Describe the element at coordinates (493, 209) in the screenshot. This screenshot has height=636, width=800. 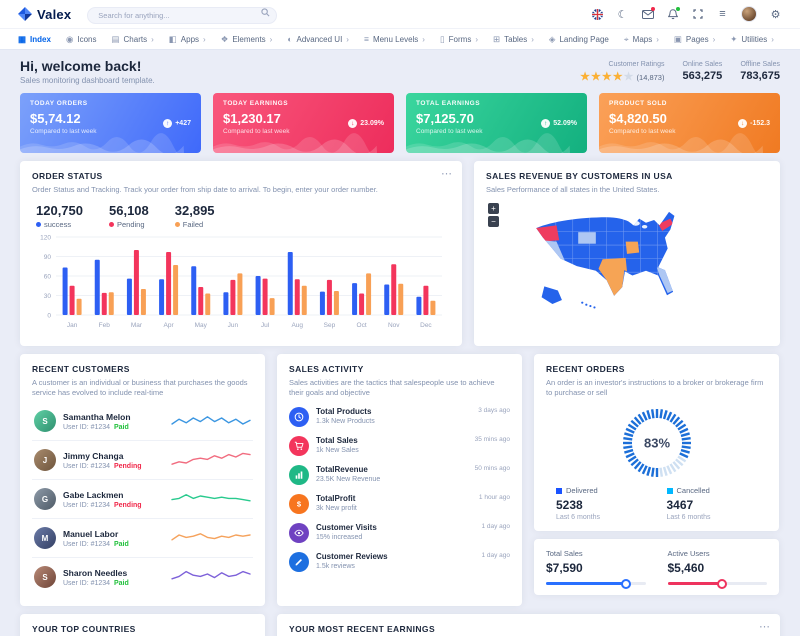
I see `map-zoom-in-button: +` at that location.